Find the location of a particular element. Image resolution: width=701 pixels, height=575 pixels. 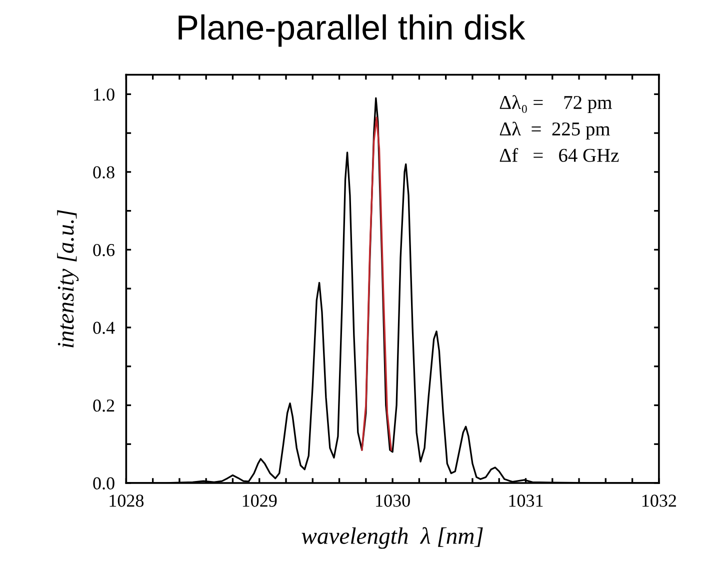

y-tick-label: 0.4 is located at coordinates (104, 328).